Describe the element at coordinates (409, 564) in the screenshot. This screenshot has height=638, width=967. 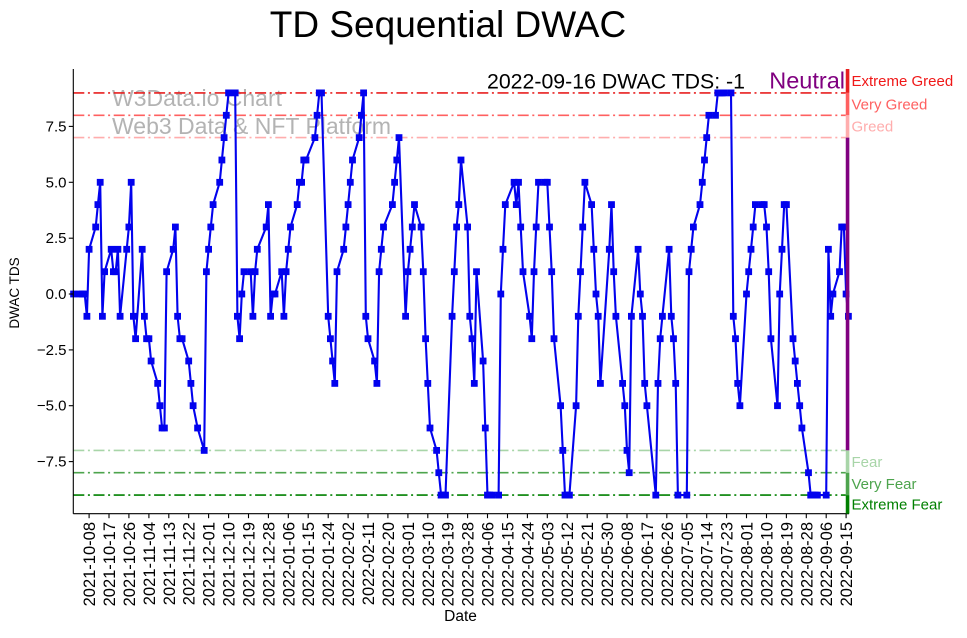
I see `svg-text: 2022-03-01` at that location.